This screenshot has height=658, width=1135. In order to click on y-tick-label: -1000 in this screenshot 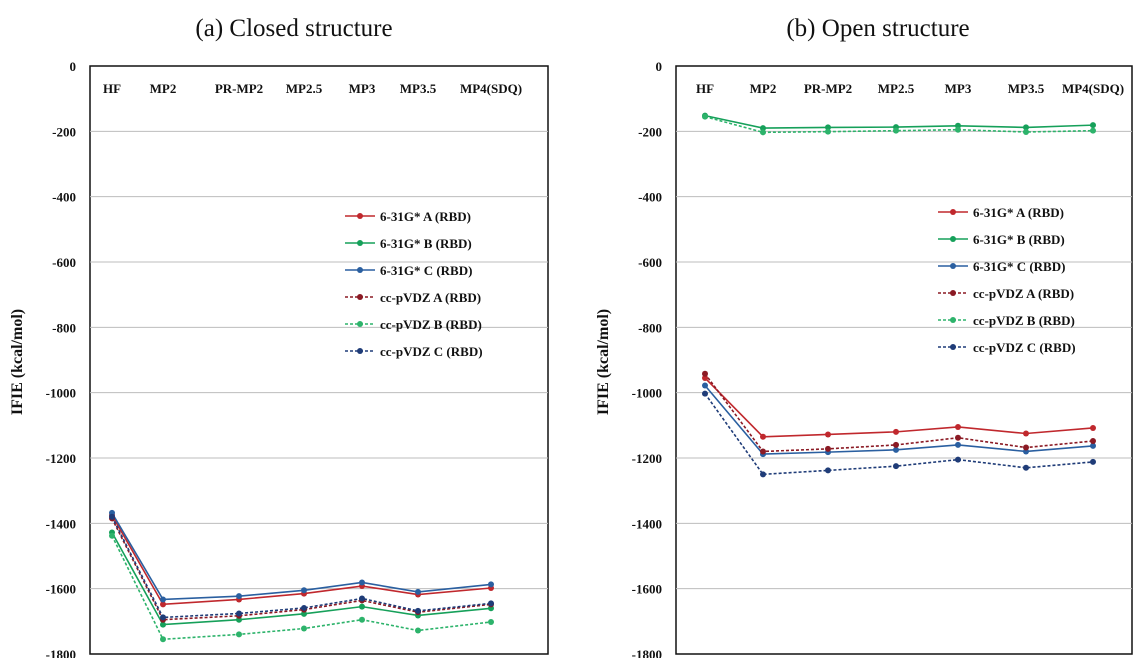, I will do `click(61, 393)`.